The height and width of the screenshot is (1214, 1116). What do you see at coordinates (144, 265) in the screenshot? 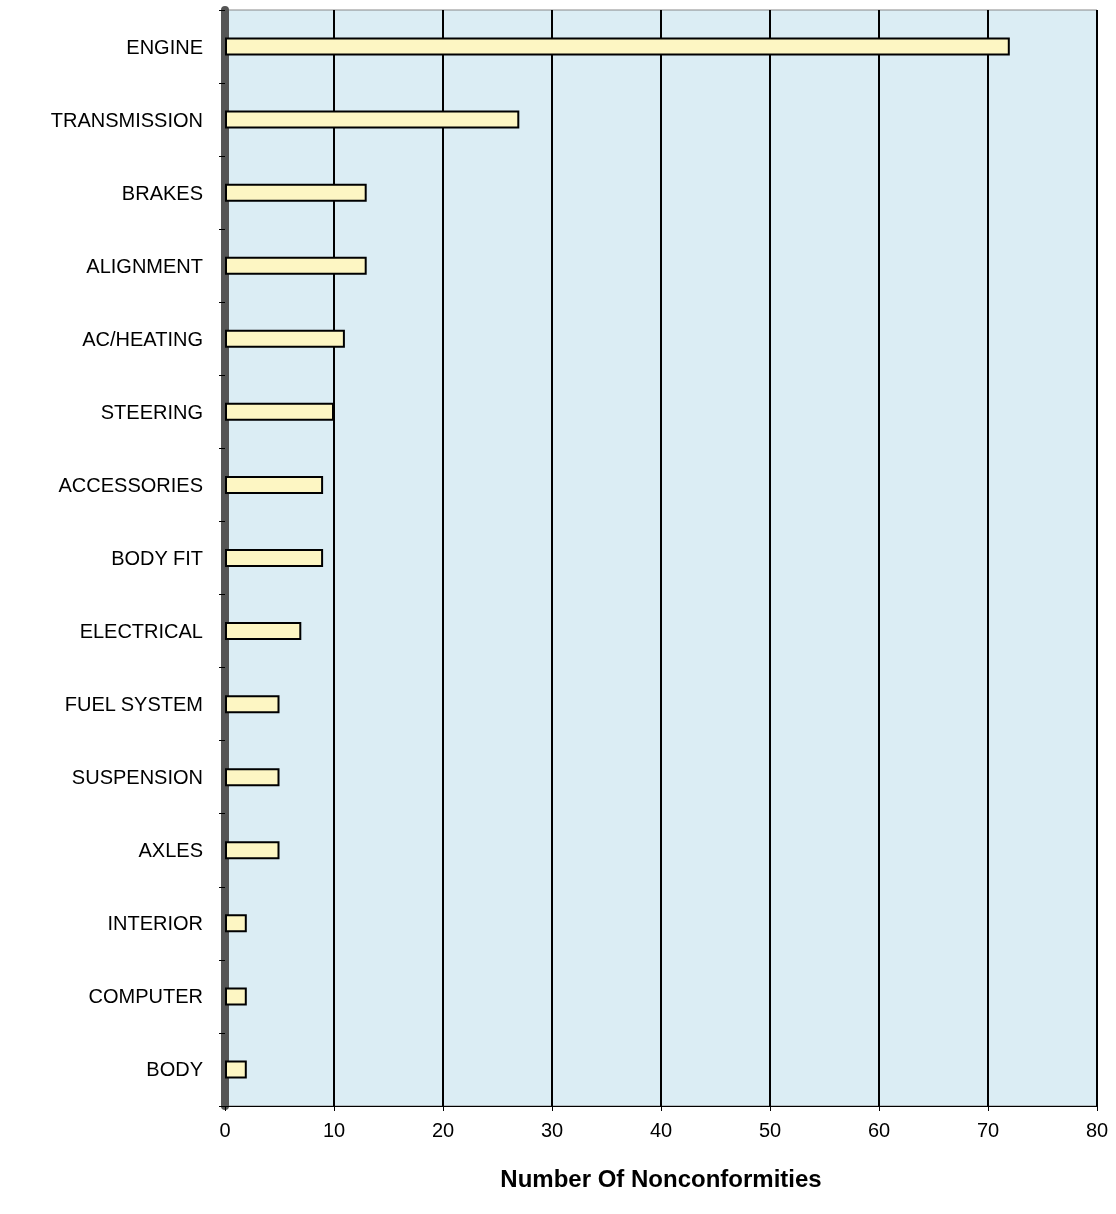
I see `y-tick-label: ALIGNMENT` at bounding box center [144, 265].